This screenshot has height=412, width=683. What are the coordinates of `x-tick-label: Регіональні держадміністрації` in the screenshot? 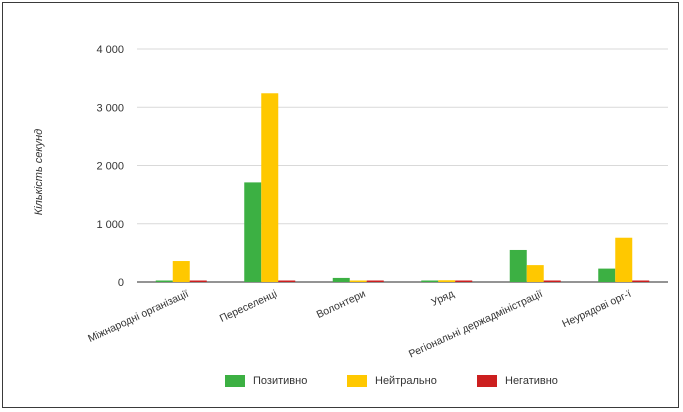 It's located at (476, 324).